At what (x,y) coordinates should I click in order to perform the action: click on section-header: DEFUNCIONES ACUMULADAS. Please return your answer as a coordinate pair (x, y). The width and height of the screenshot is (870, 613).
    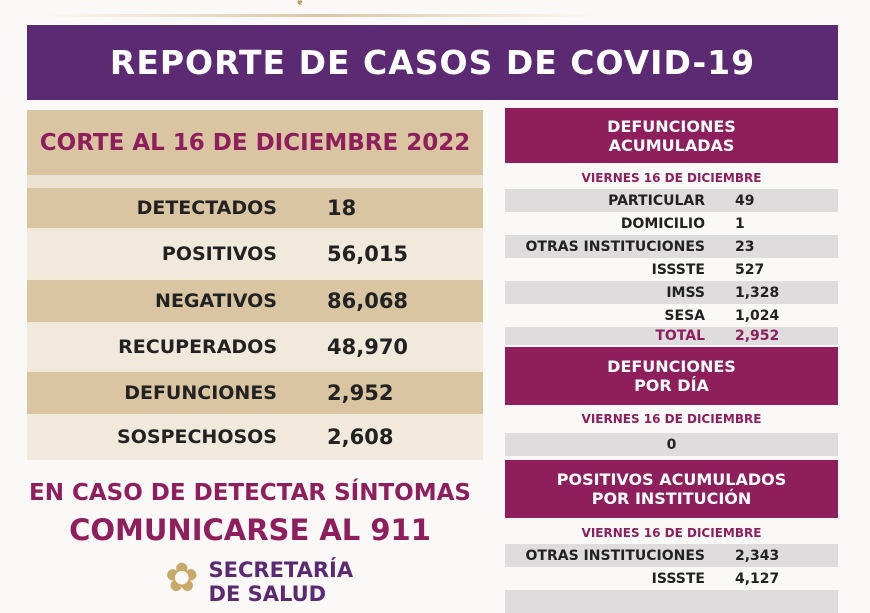
    Looking at the image, I should click on (671, 135).